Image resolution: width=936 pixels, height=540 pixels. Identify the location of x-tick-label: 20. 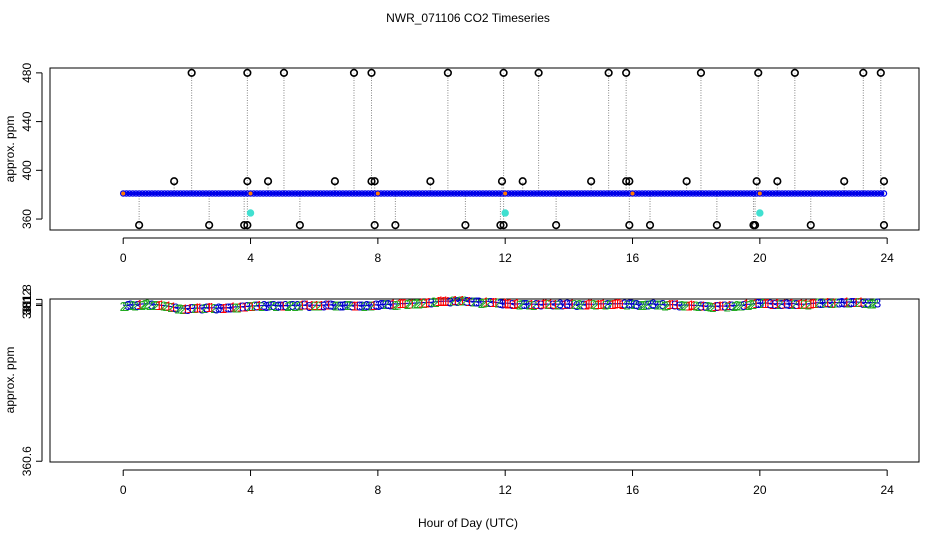
(760, 490).